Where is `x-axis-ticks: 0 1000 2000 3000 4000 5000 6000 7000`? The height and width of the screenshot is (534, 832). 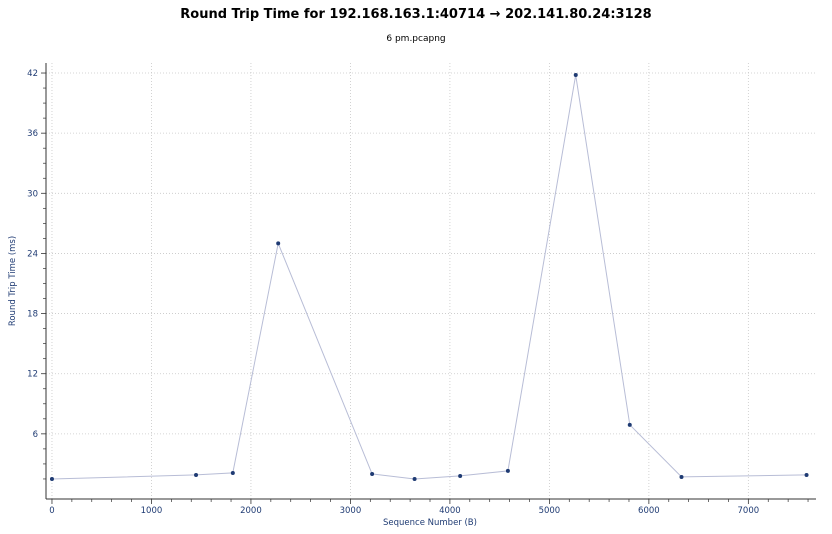 x-axis-ticks: 0 1000 2000 3000 4000 5000 6000 7000 is located at coordinates (429, 507).